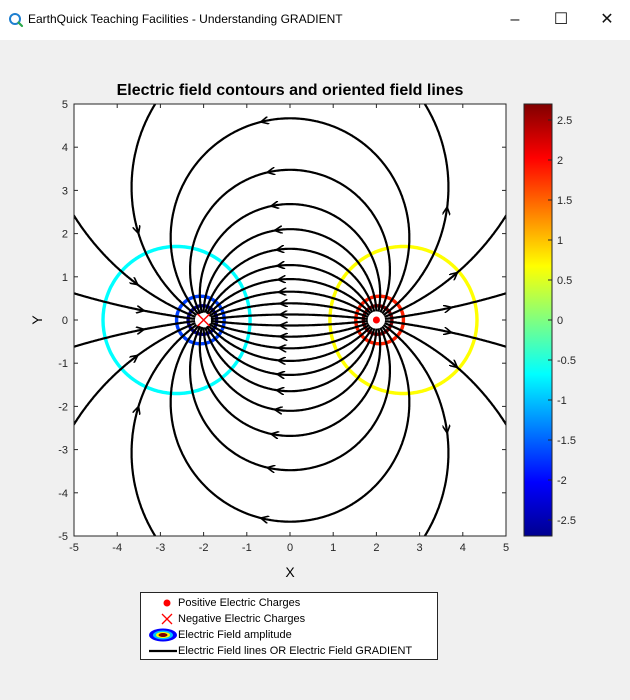  I want to click on black-line-icon, so click(163, 651).